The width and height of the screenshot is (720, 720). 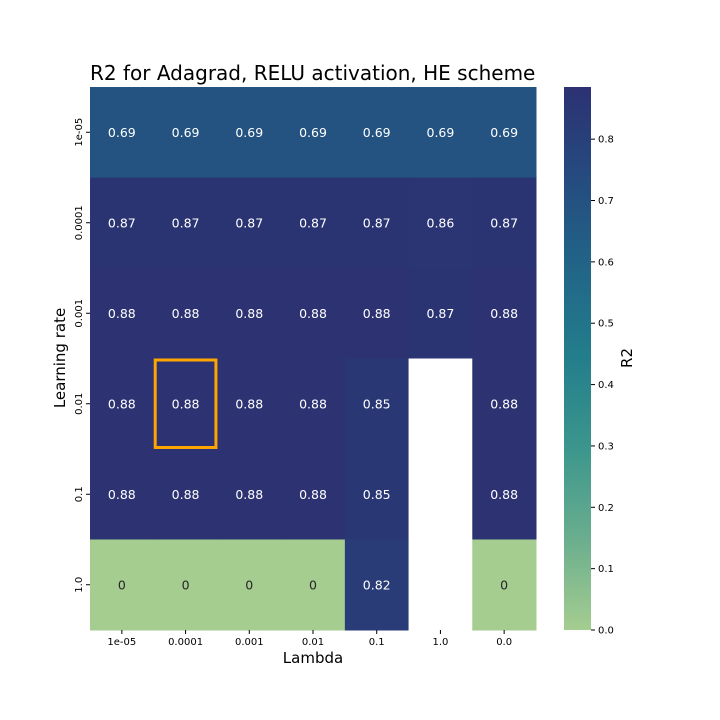 What do you see at coordinates (440, 642) in the screenshot?
I see `x-tick-label: 1.0` at bounding box center [440, 642].